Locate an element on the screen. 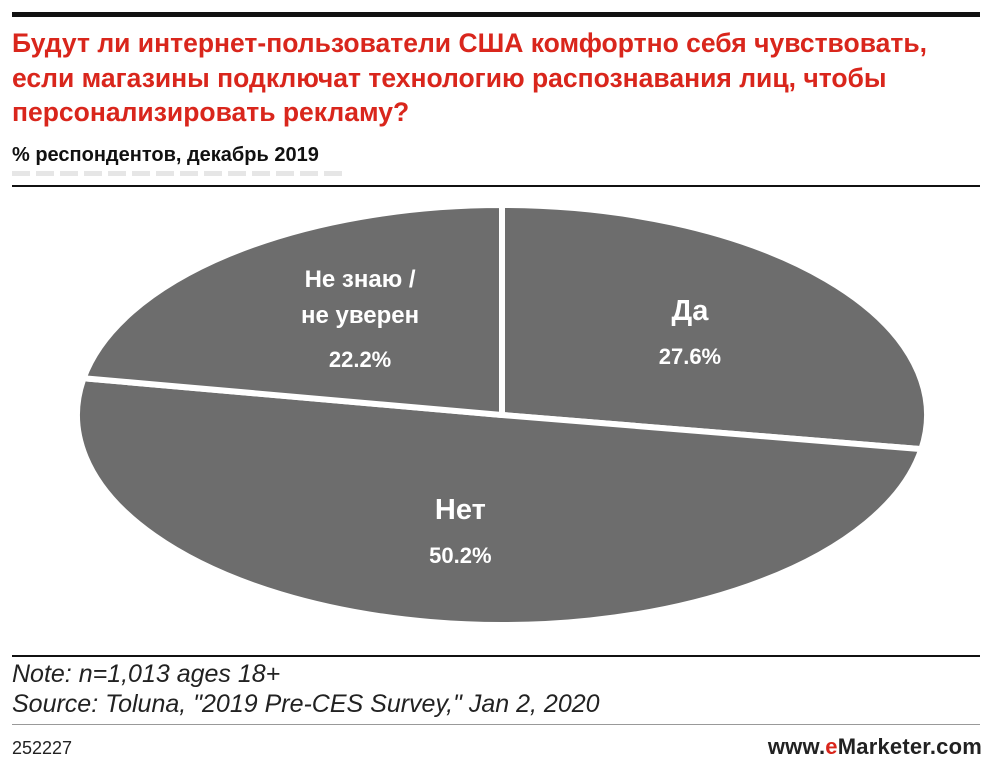 Image resolution: width=1000 pixels, height=771 pixels. slice-value-1: 50.2% is located at coordinates (460, 555).